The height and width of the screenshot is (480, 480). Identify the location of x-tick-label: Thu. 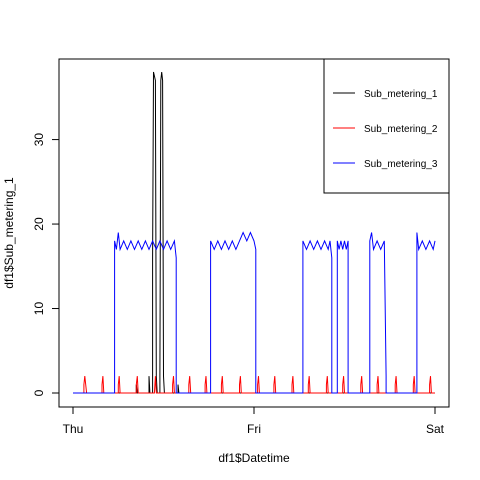
(73, 429).